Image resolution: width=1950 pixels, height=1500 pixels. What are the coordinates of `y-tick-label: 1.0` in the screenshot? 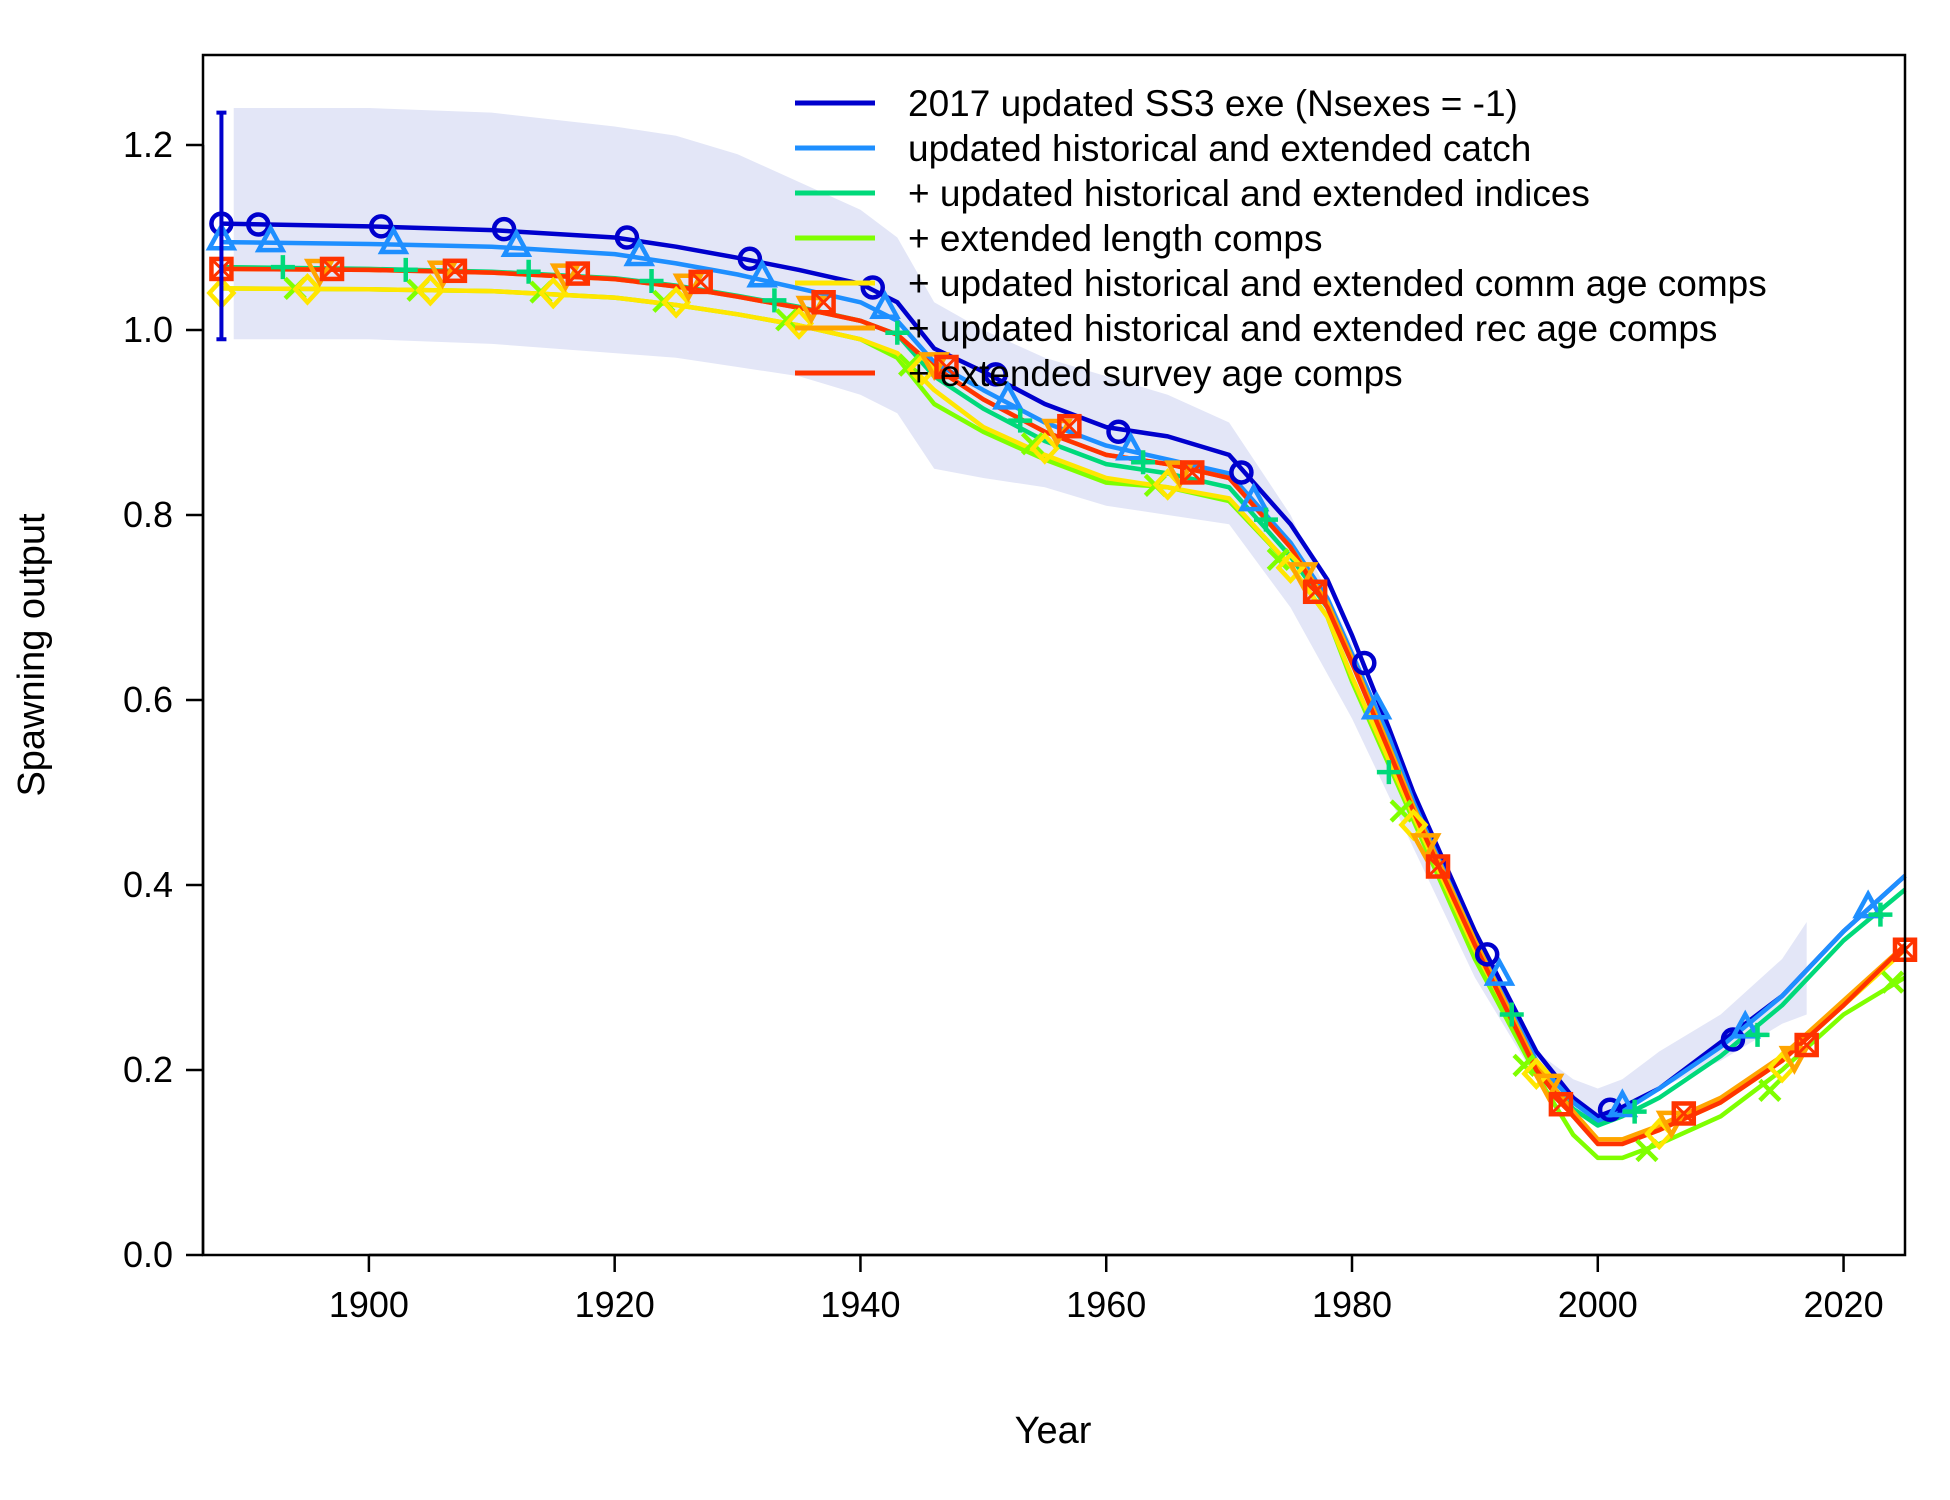 It's located at (148, 329).